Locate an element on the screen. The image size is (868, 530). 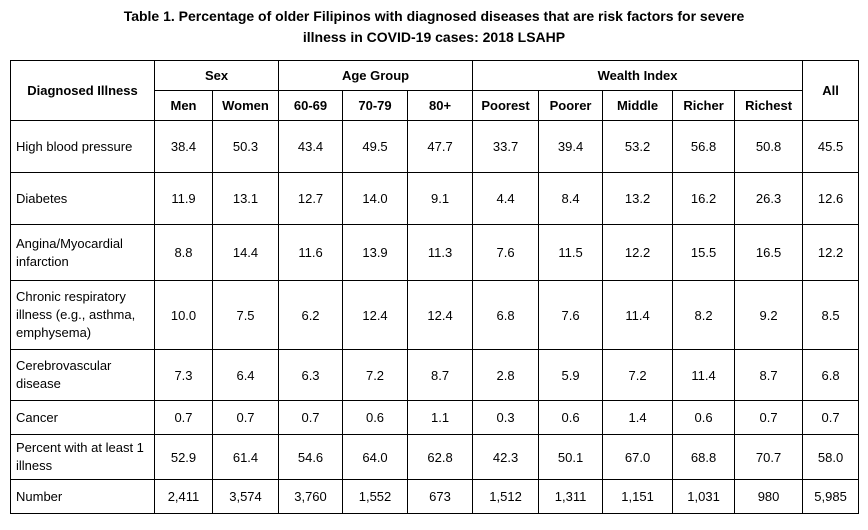
table-cell: 16.5 is located at coordinates (769, 252).